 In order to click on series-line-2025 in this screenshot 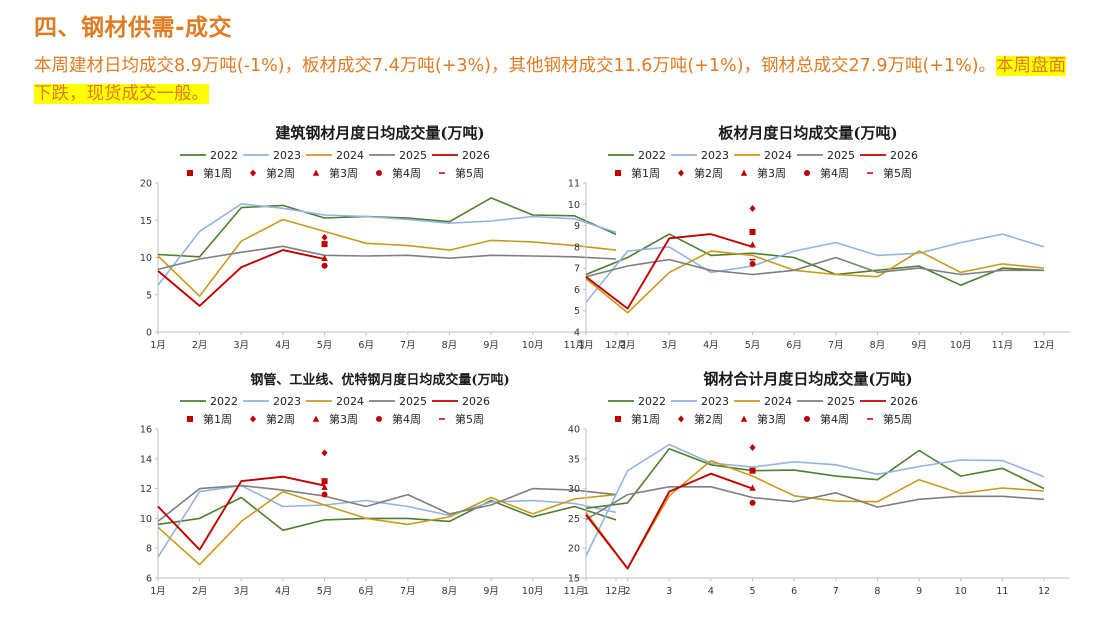, I will do `click(814, 267)`.